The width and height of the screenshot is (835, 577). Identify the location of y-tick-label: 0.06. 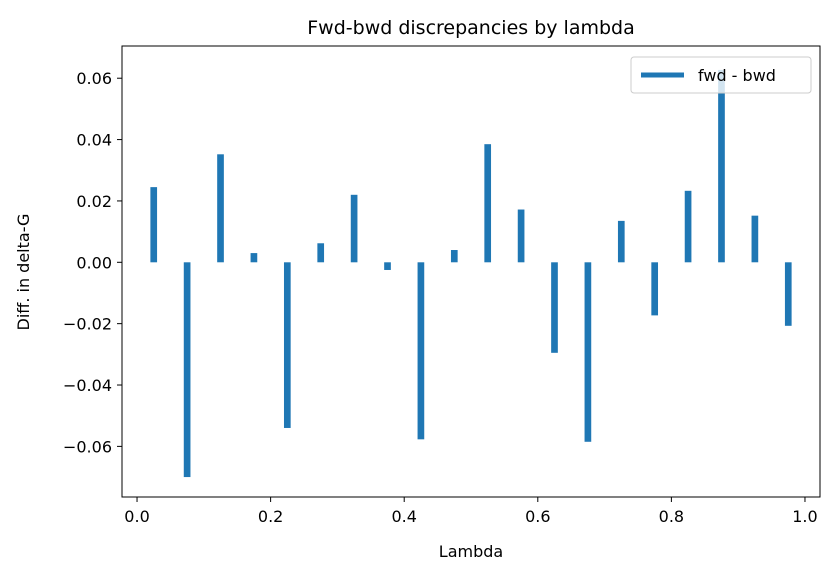
(94, 78).